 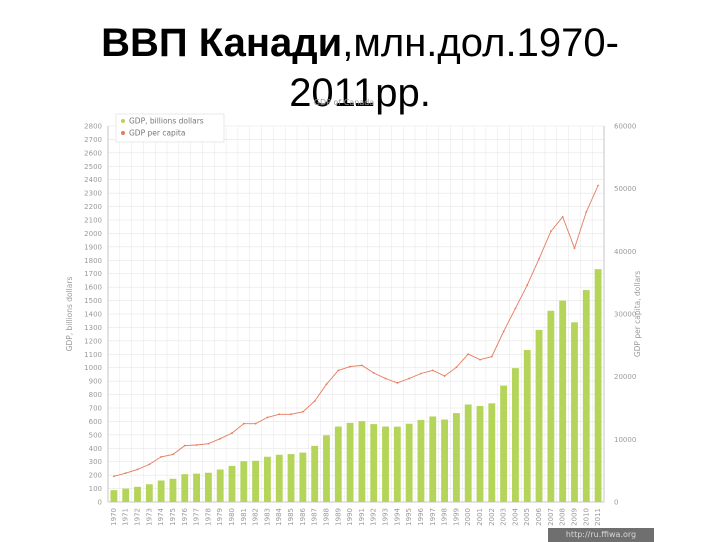 What do you see at coordinates (326, 517) in the screenshot?
I see `x-tick-label: 1988` at bounding box center [326, 517].